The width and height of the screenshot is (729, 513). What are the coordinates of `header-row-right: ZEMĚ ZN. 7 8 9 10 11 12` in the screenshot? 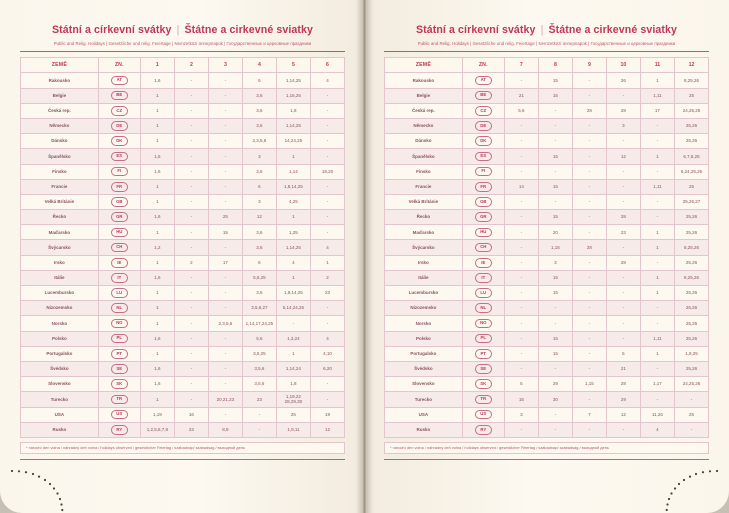 It's located at (547, 65).